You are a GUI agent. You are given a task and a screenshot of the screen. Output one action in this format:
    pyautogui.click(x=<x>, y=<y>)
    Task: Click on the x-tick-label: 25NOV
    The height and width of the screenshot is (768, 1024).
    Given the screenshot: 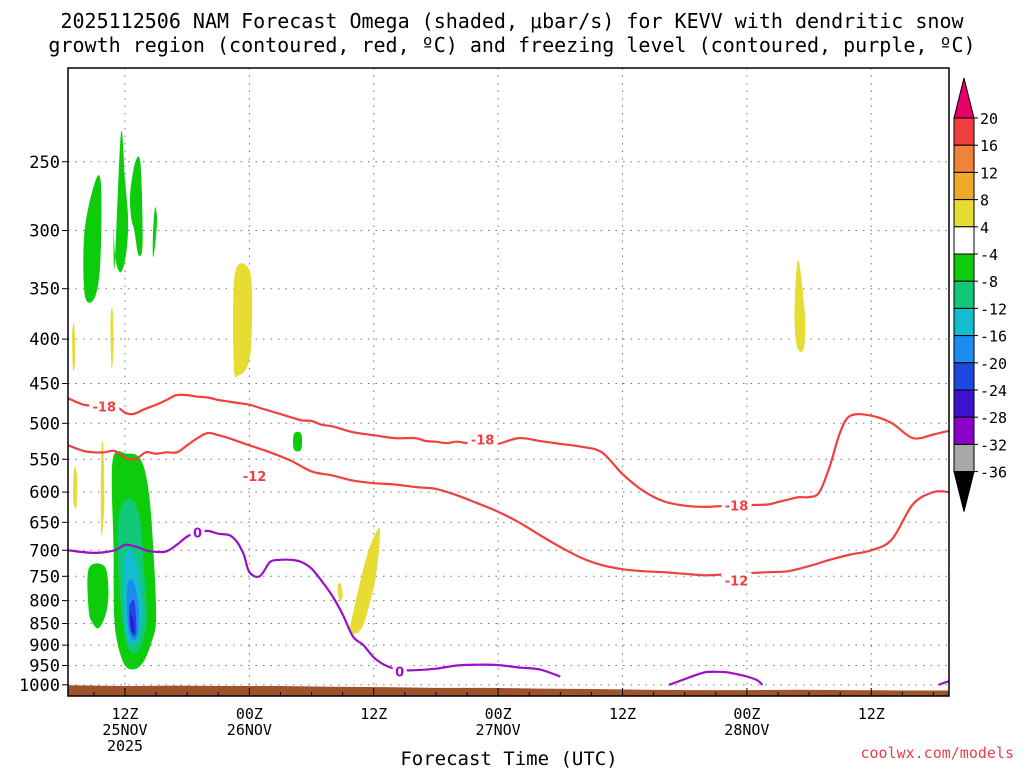 What is the action you would take?
    pyautogui.click(x=124, y=730)
    